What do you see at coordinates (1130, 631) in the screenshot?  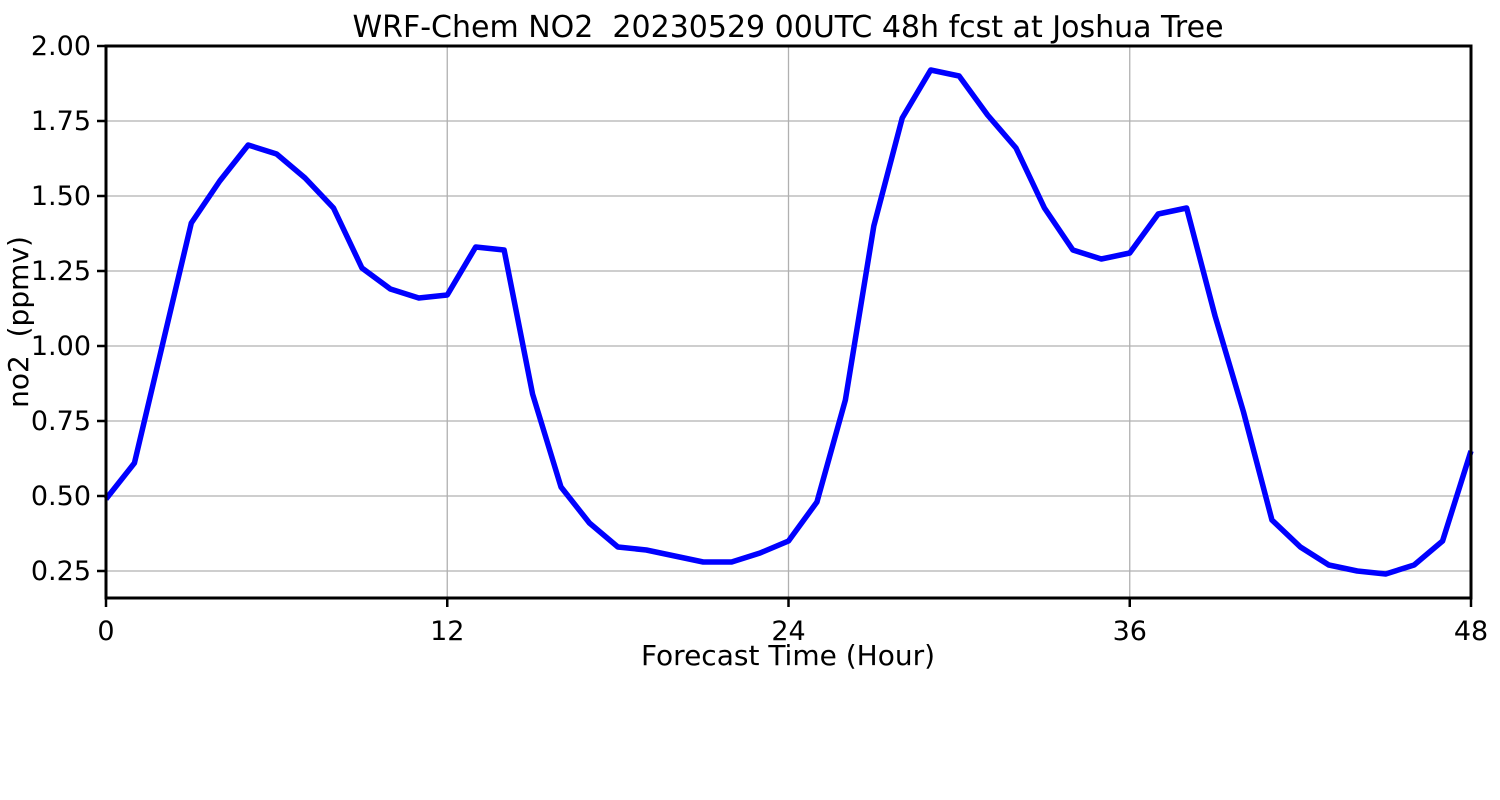 I see `x-tick-label: 36` at bounding box center [1130, 631].